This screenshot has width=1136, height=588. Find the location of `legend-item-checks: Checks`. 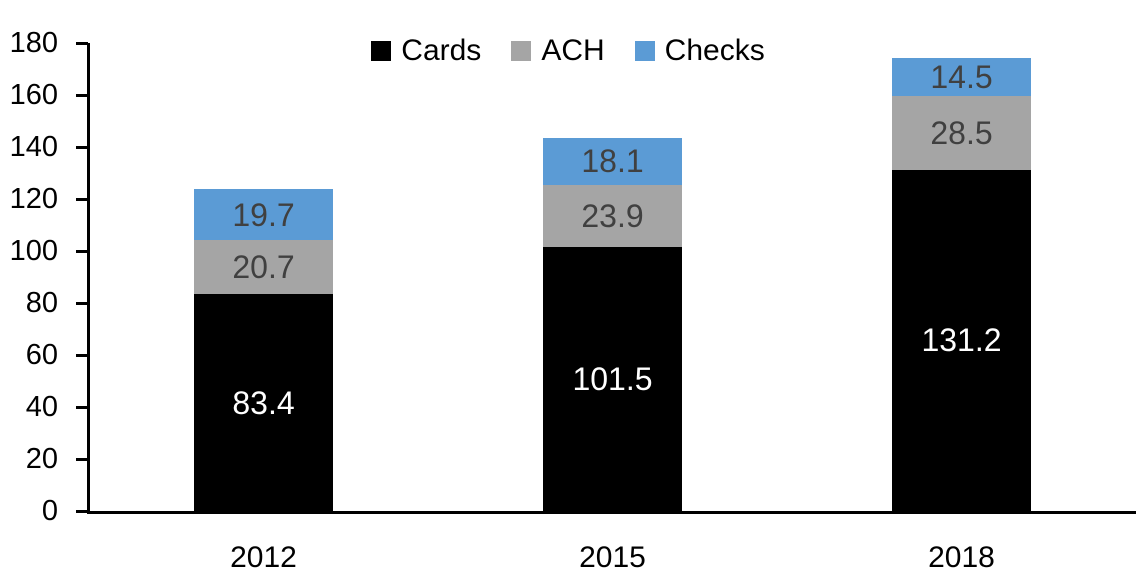

legend-item-checks: Checks is located at coordinates (699, 51).